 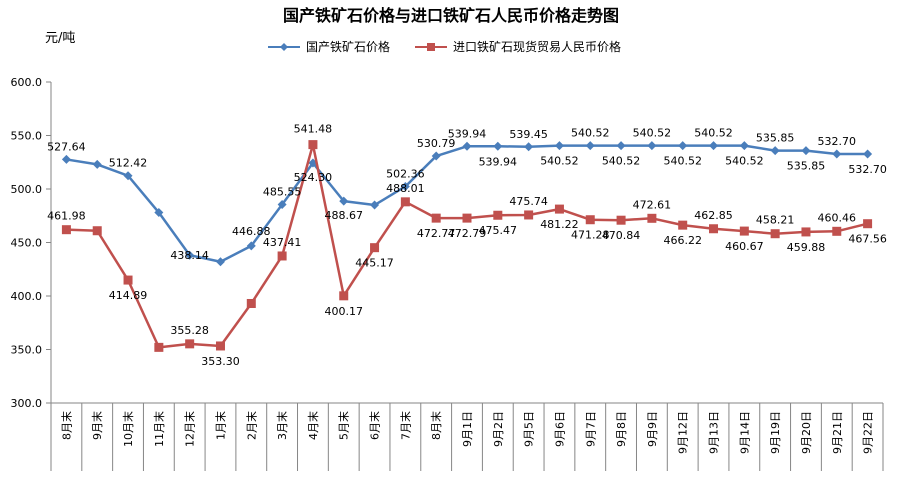 I want to click on x-tick-label: 9月2日, so click(x=498, y=429).